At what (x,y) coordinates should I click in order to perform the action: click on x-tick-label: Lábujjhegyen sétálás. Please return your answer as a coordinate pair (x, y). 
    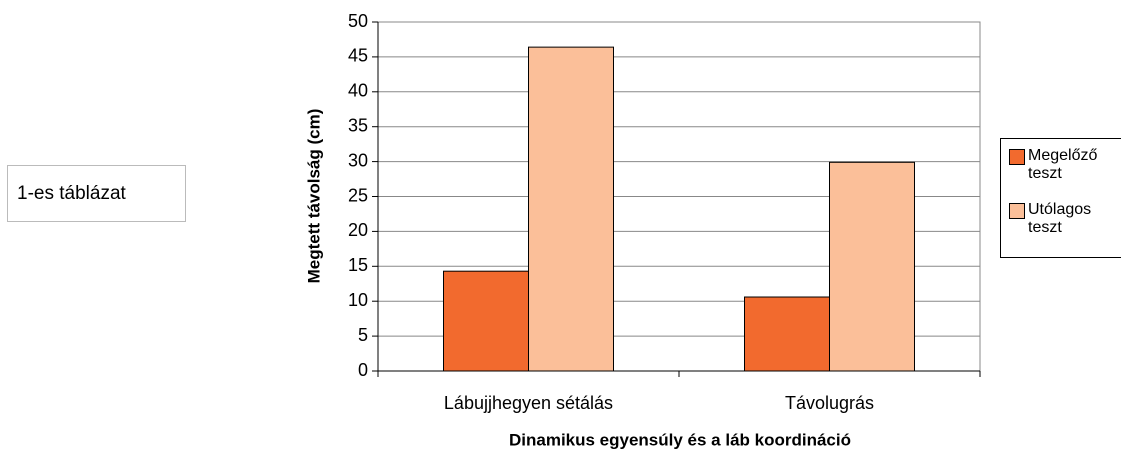
    Looking at the image, I should click on (528, 403).